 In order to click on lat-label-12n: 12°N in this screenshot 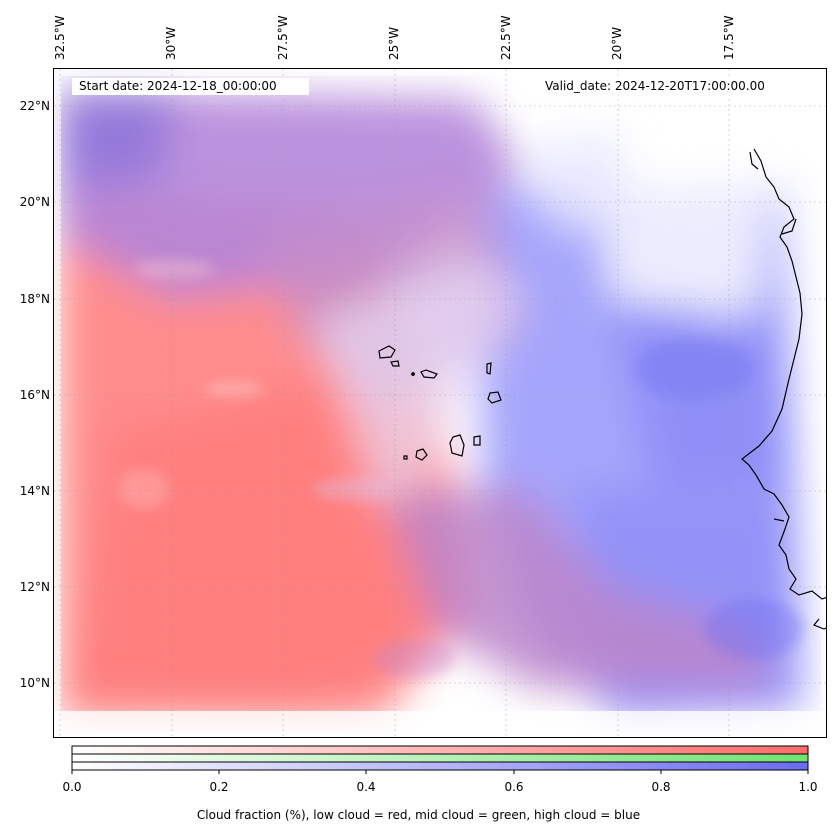, I will do `click(34, 587)`.